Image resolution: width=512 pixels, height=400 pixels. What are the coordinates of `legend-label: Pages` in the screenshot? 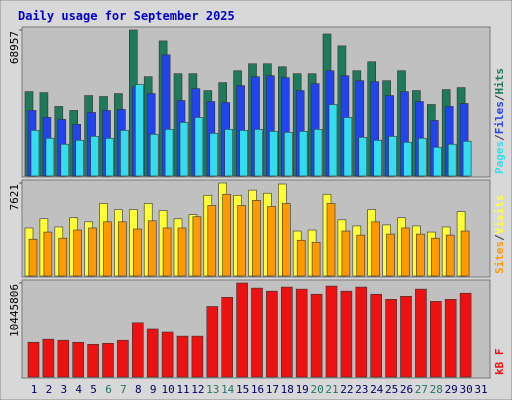 It's located at (499, 157).